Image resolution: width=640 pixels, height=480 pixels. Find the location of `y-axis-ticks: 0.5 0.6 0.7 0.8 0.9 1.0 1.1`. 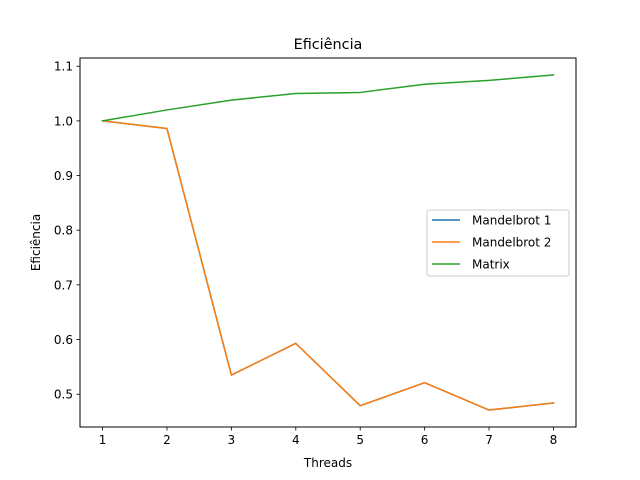

y-axis-ticks: 0.5 0.6 0.7 0.8 0.9 1.0 1.1 is located at coordinates (67, 231).